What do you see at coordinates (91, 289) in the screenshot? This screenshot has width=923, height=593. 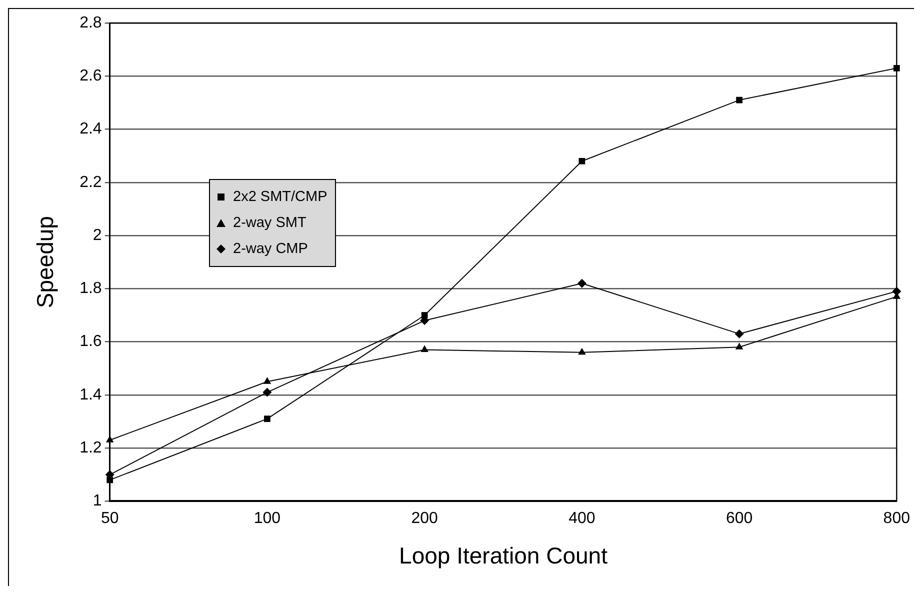 I see `y-tick-label: 1.8` at bounding box center [91, 289].